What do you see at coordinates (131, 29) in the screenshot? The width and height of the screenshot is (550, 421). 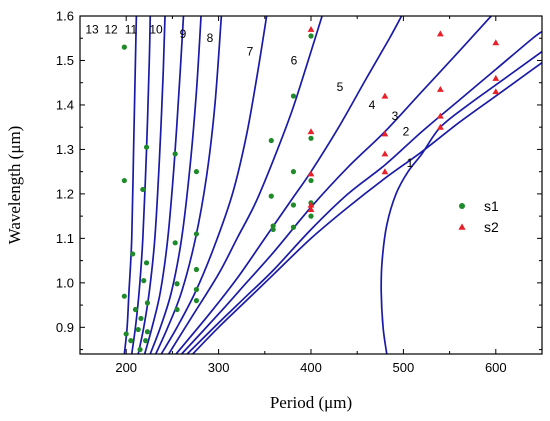 I see `curve-label-11: 11` at bounding box center [131, 29].